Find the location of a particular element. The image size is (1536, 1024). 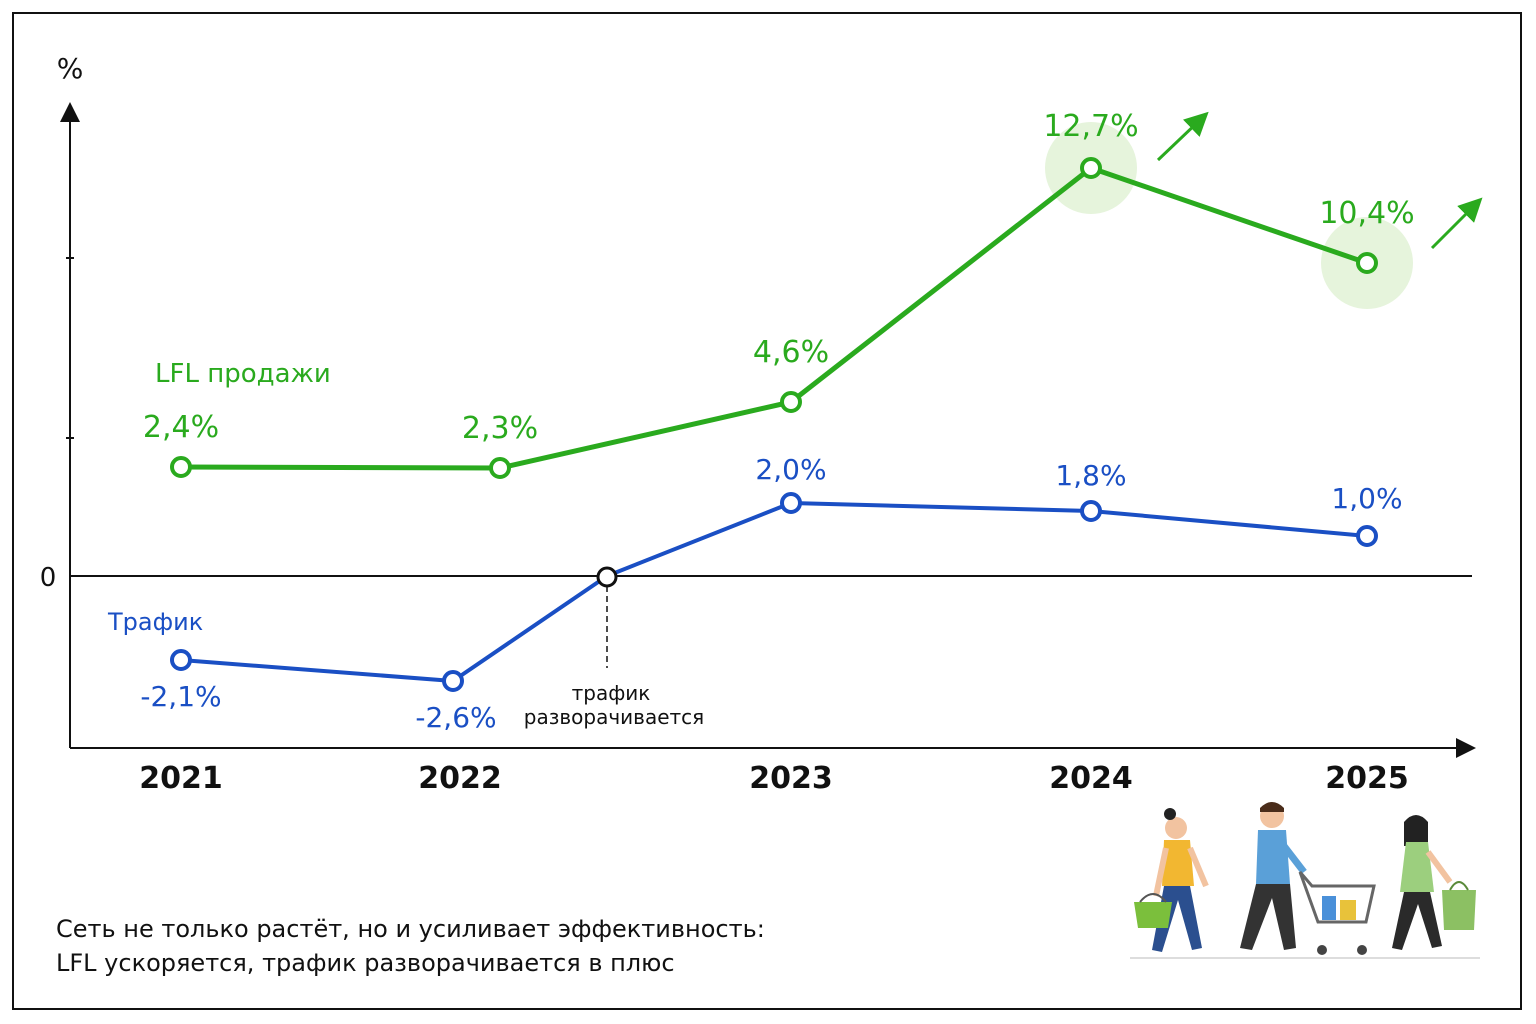

lfl-series-name: LFL продажи is located at coordinates (243, 374).